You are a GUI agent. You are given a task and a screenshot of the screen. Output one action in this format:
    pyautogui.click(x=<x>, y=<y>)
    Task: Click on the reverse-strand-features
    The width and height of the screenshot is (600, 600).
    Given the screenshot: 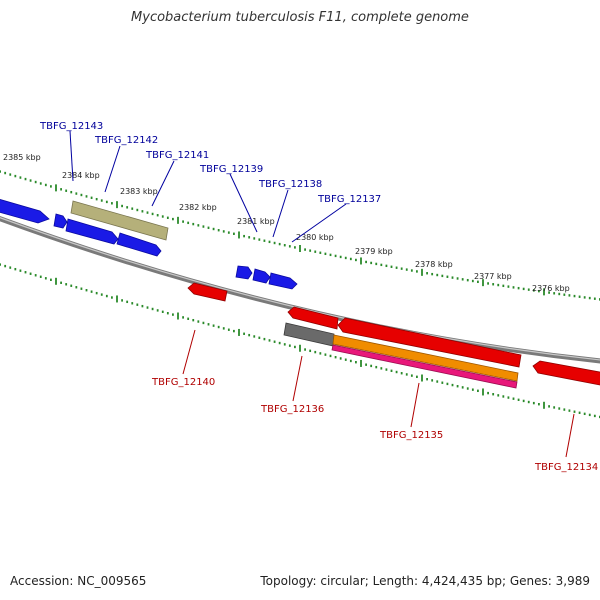 What is the action you would take?
    pyautogui.click(x=393, y=335)
    